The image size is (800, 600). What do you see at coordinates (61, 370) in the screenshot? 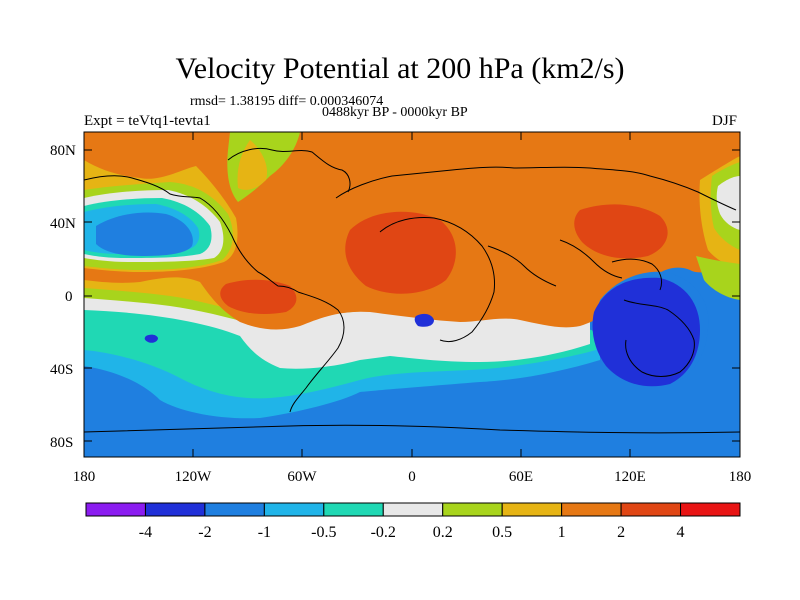
I see `lat-label-40s: 40S` at bounding box center [61, 370].